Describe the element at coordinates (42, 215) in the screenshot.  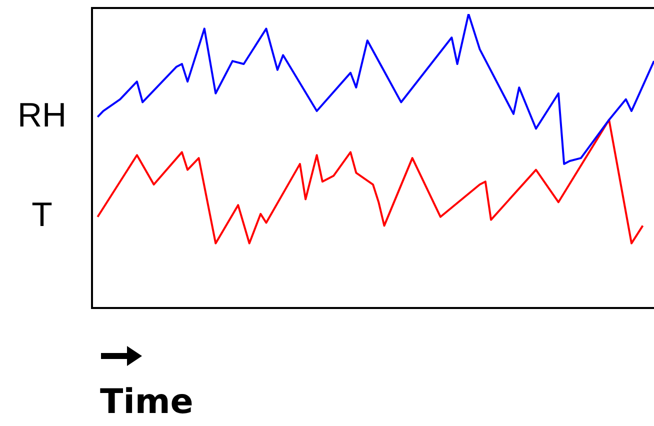
I see `series-label: T` at that location.